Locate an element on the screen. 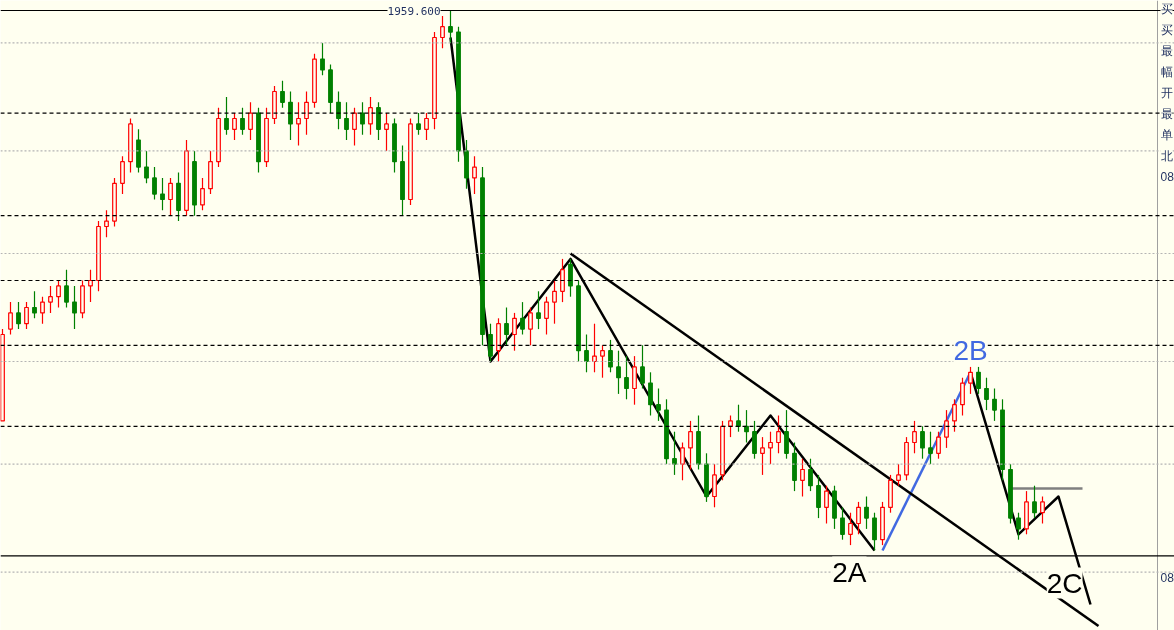 The image size is (1174, 630). text: 北 is located at coordinates (1166, 155).